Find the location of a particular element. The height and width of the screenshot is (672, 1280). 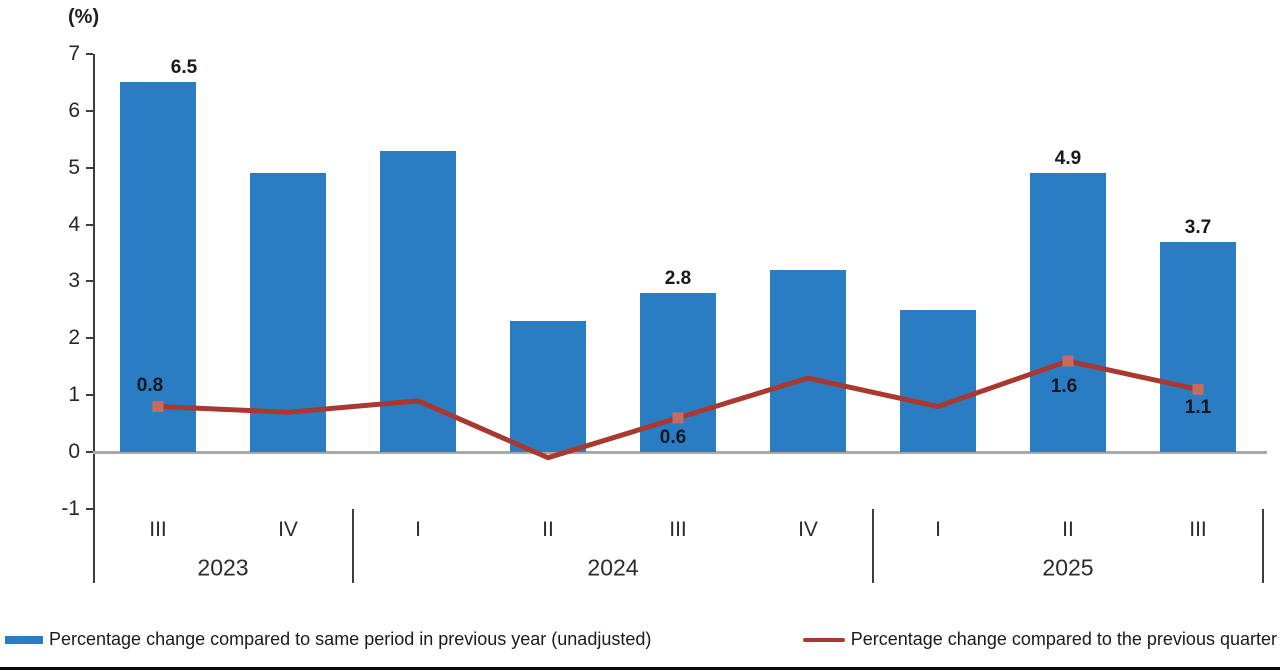

x-axis-year-label: 2023 is located at coordinates (223, 567).